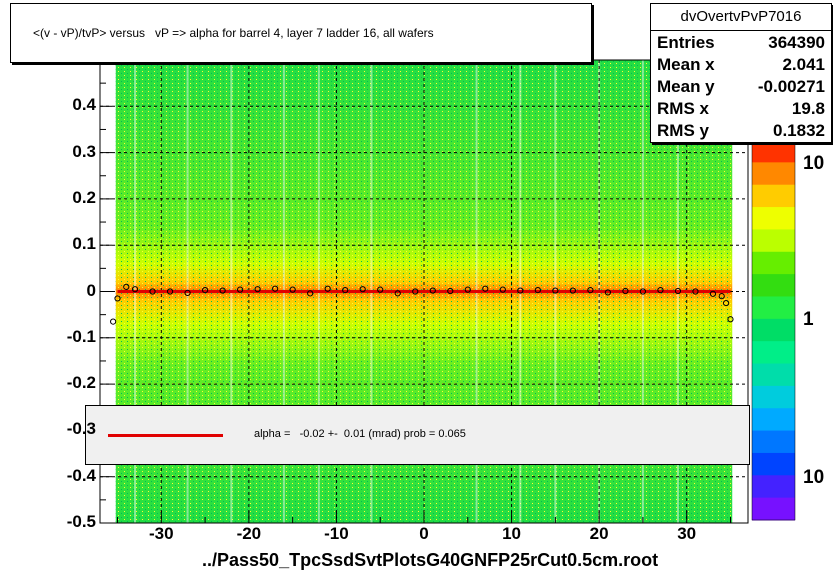  What do you see at coordinates (249, 533) in the screenshot?
I see `x-tick-label: -20` at bounding box center [249, 533].